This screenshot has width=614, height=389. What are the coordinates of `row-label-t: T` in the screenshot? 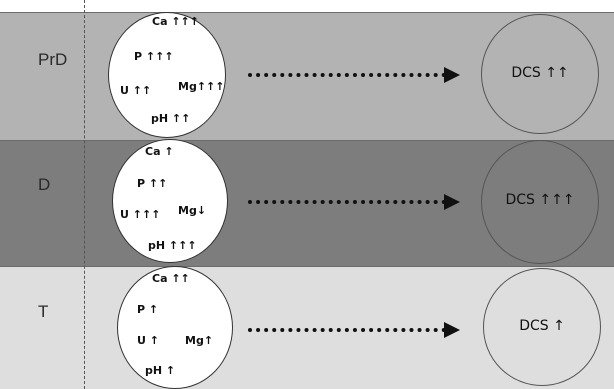 It's located at (43, 311).